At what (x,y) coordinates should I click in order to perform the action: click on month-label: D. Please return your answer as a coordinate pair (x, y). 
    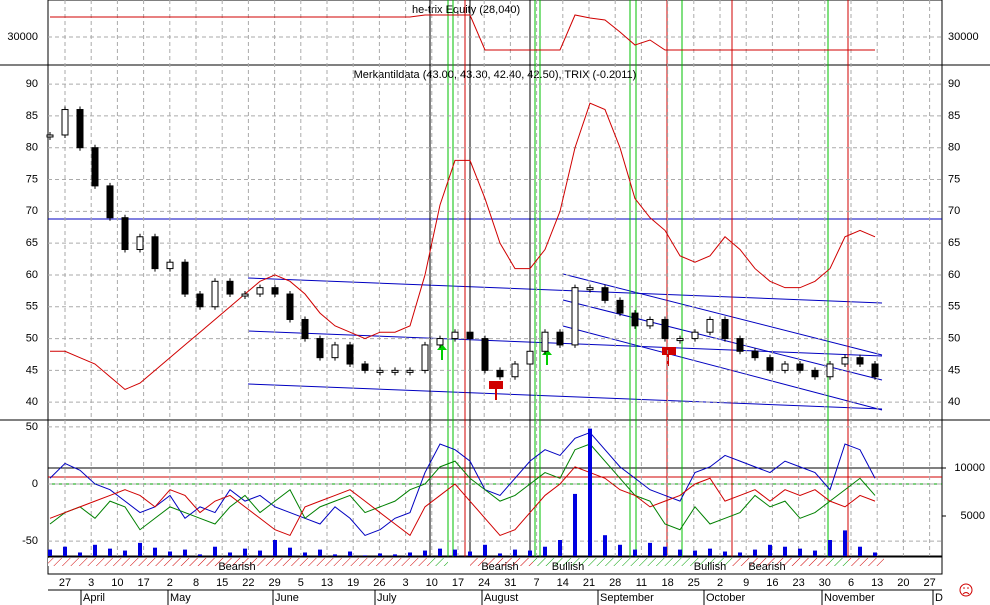
    Looking at the image, I should click on (939, 598).